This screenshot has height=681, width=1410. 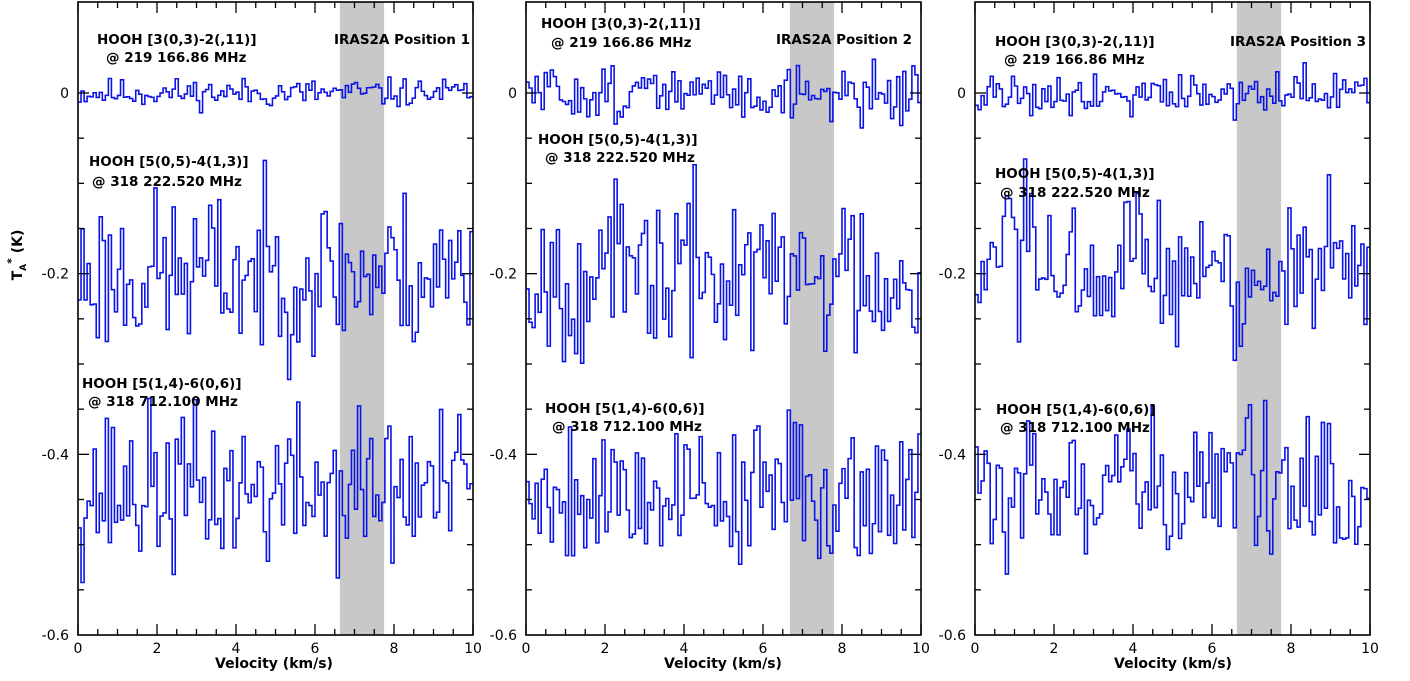 I want to click on panel-title: IRAS2A Position 3, so click(x=1298, y=42).